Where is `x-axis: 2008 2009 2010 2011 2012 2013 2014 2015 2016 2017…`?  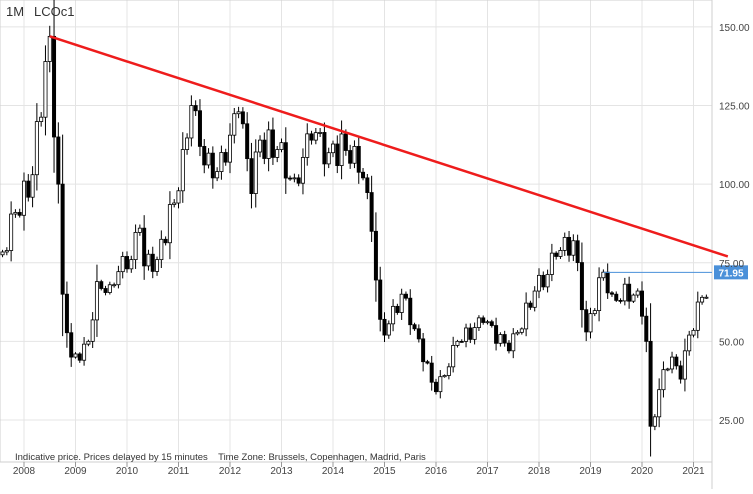
x-axis: 2008 2009 2010 2011 2012 2013 2014 2015 2016 2017… is located at coordinates (359, 469).